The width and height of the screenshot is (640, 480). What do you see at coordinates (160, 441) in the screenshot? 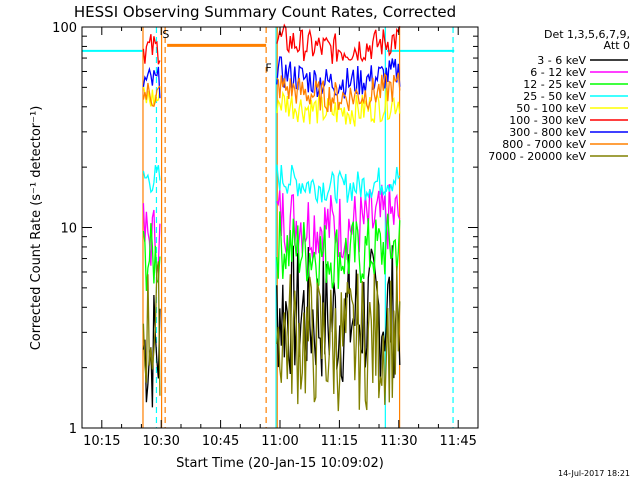
I see `x-tick-label-1: 10:30` at bounding box center [160, 441].